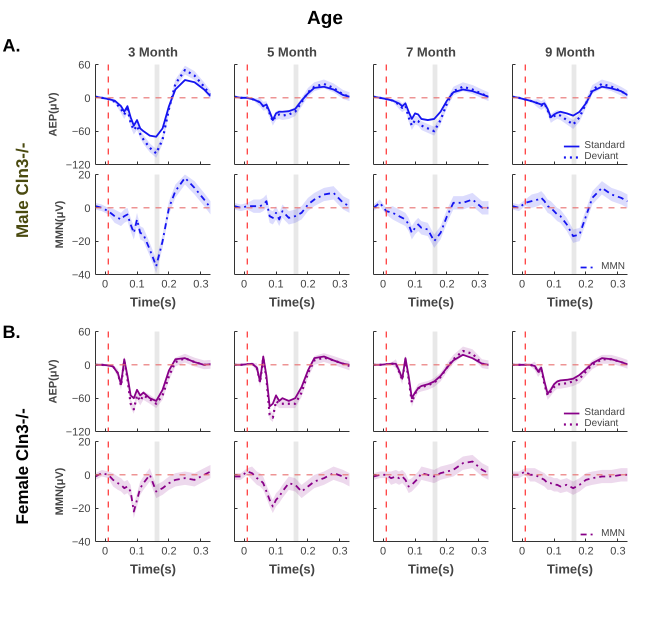  Describe the element at coordinates (11, 45) in the screenshot. I see `text: A.` at that location.